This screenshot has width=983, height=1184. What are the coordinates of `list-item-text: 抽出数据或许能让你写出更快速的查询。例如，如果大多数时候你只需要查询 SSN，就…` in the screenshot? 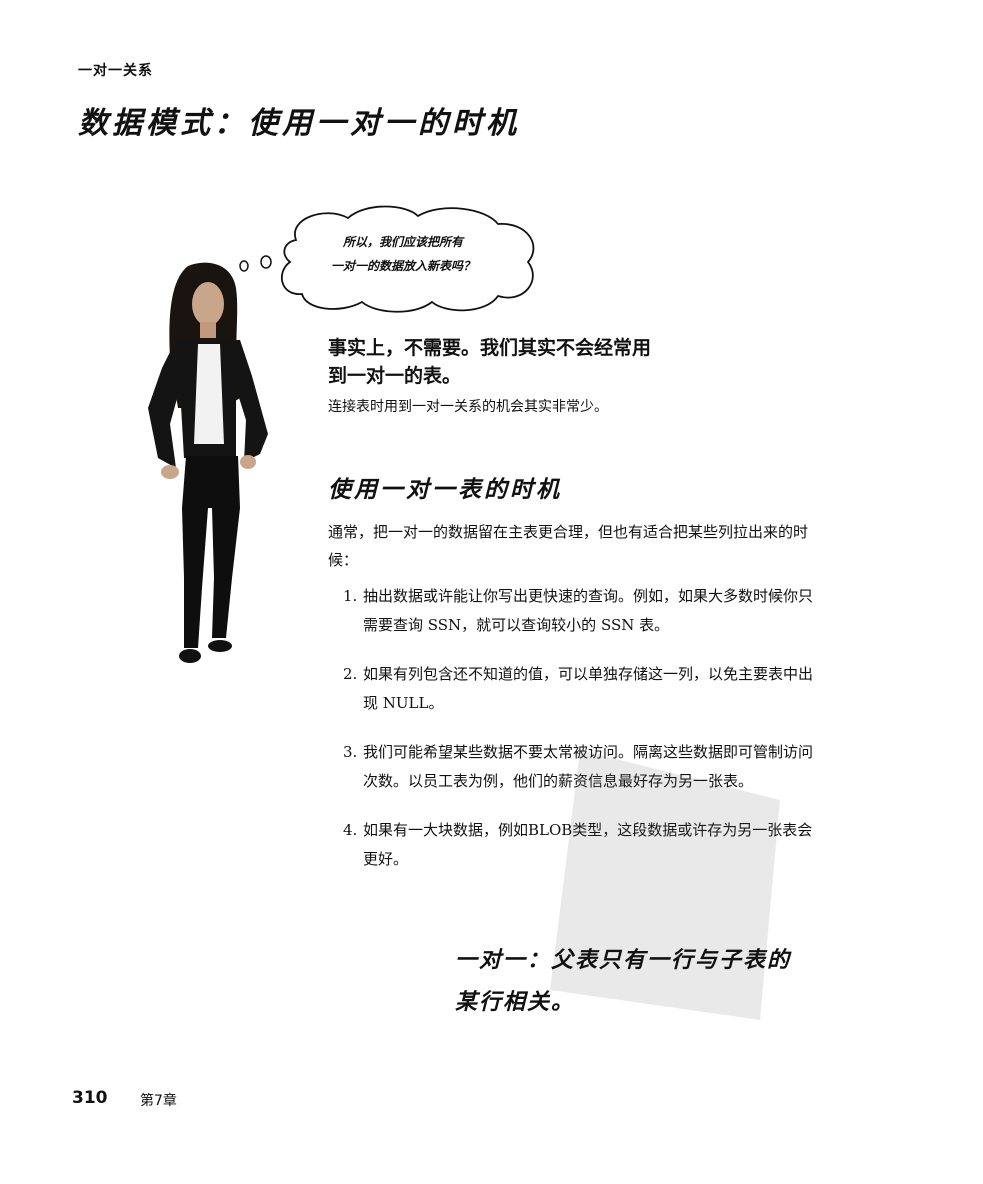 It's located at (588, 610).